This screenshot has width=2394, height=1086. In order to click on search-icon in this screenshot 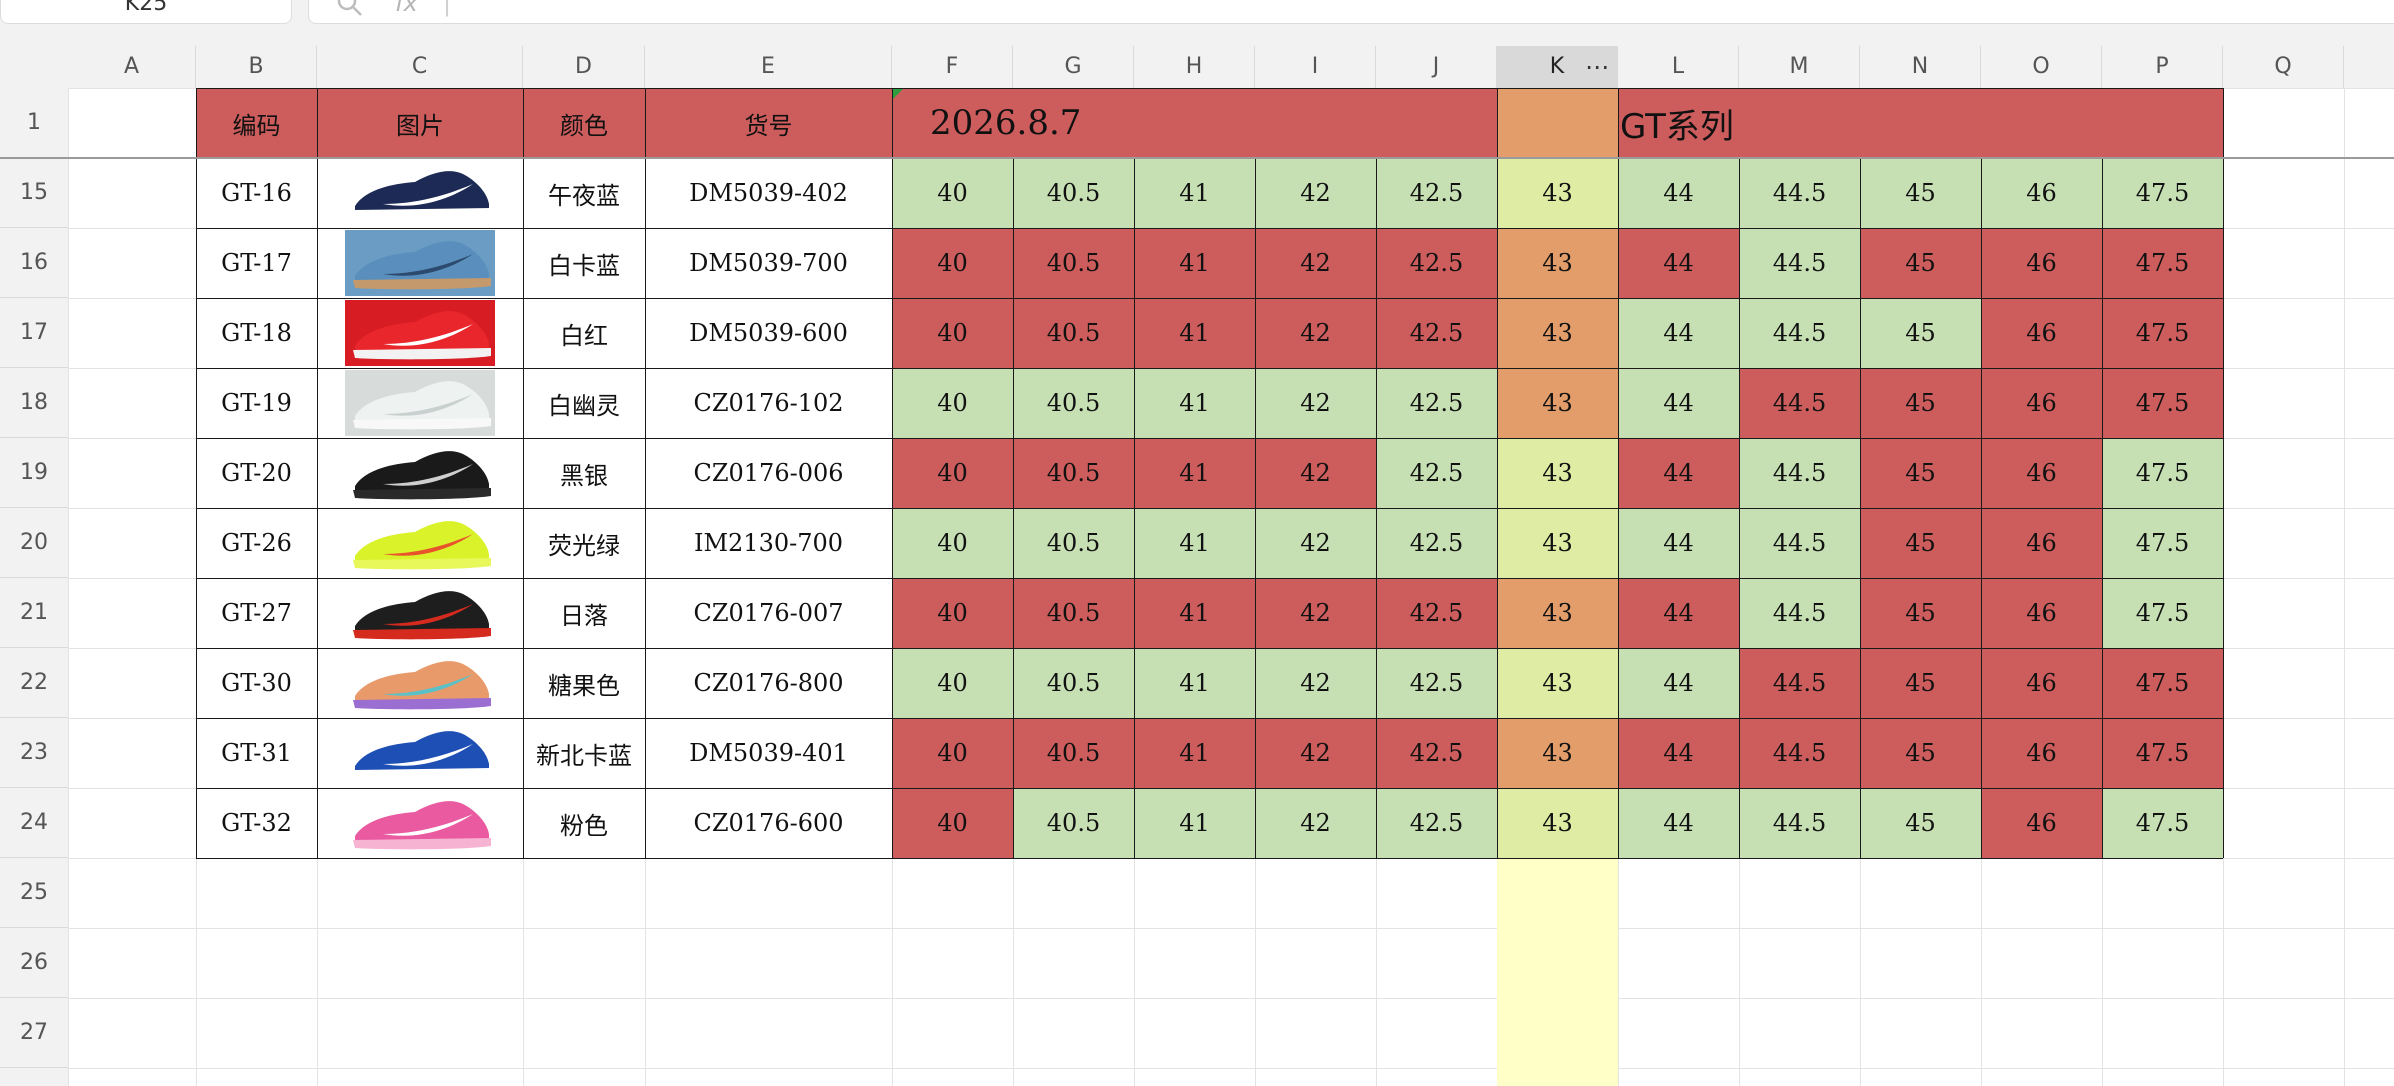, I will do `click(350, 12)`.